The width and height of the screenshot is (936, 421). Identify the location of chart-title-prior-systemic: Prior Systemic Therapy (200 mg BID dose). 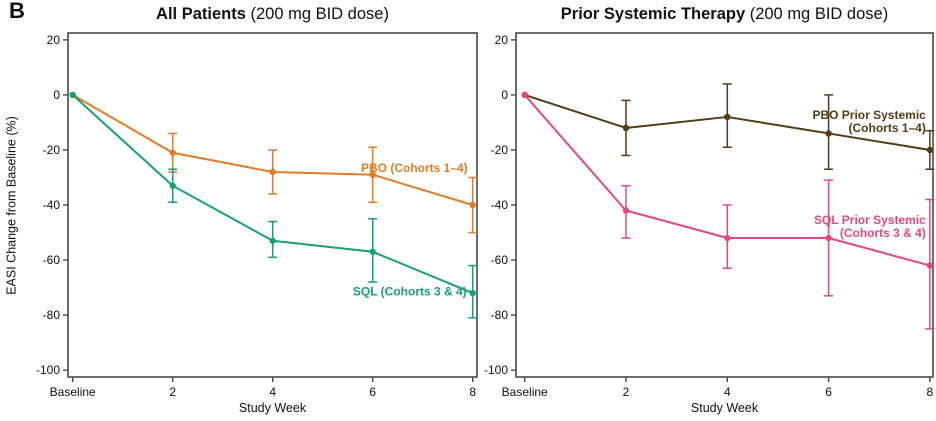
(724, 14).